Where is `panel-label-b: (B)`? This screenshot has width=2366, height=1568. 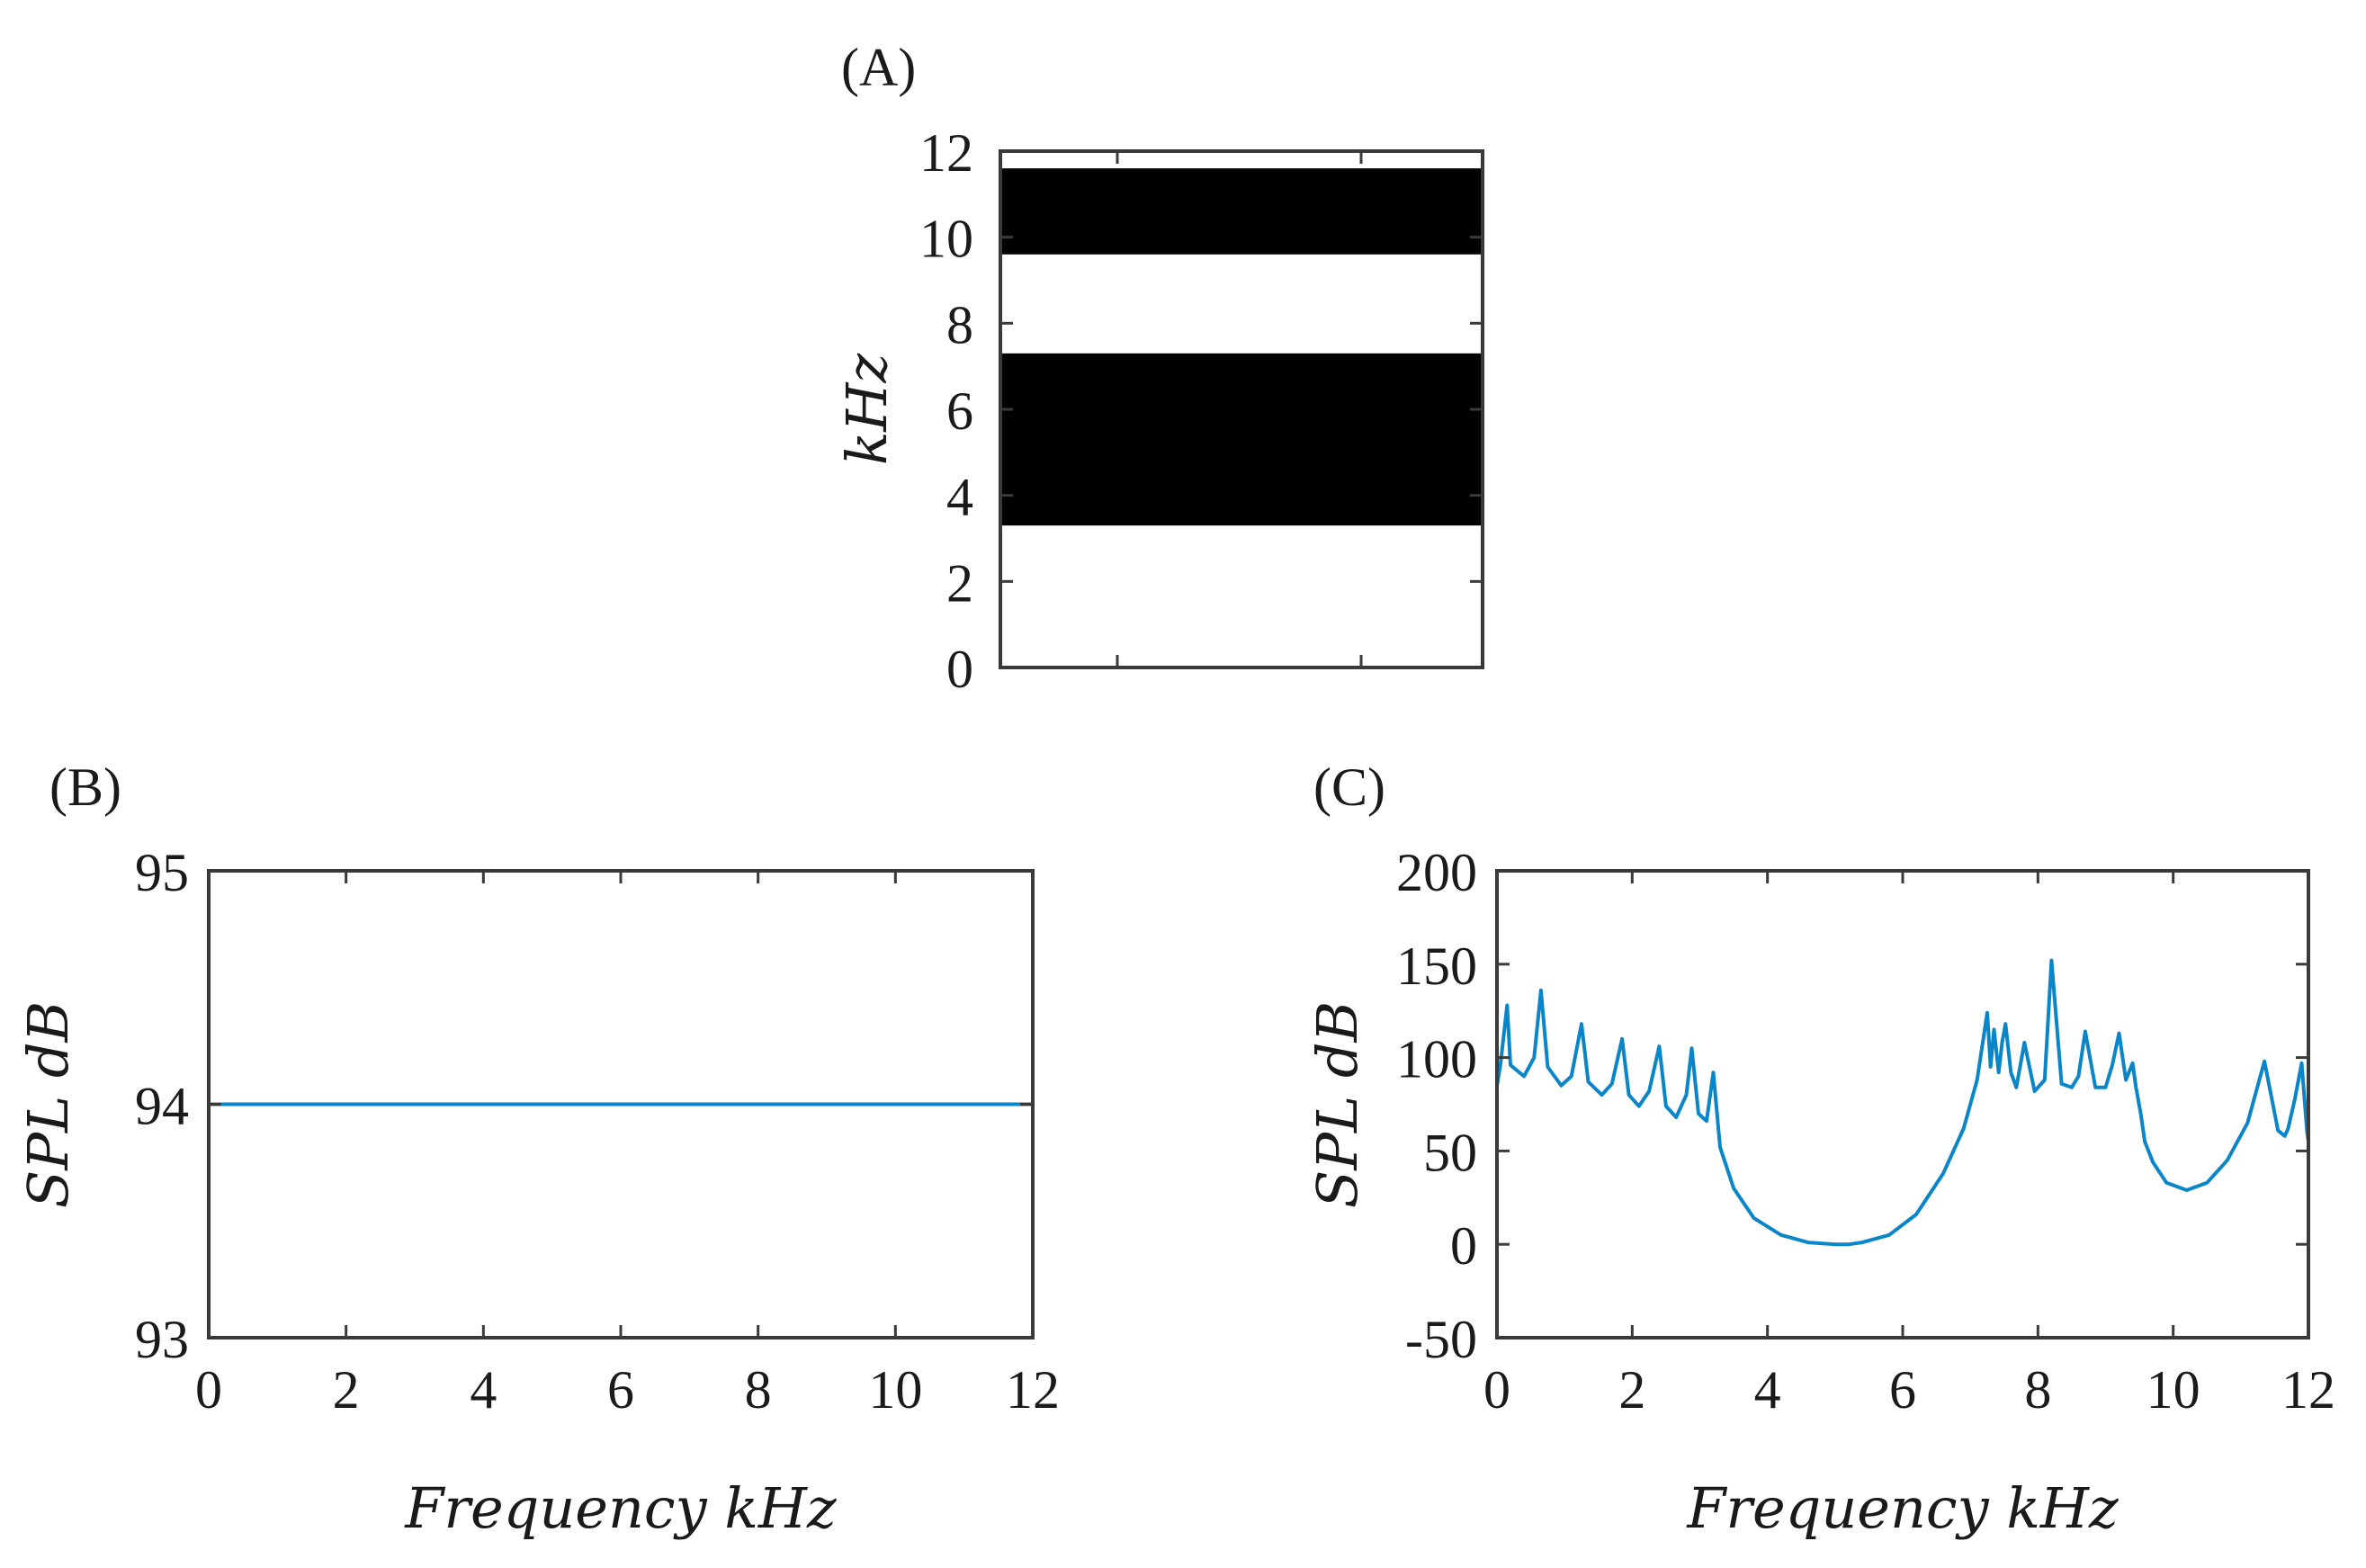 panel-label-b: (B) is located at coordinates (85, 787).